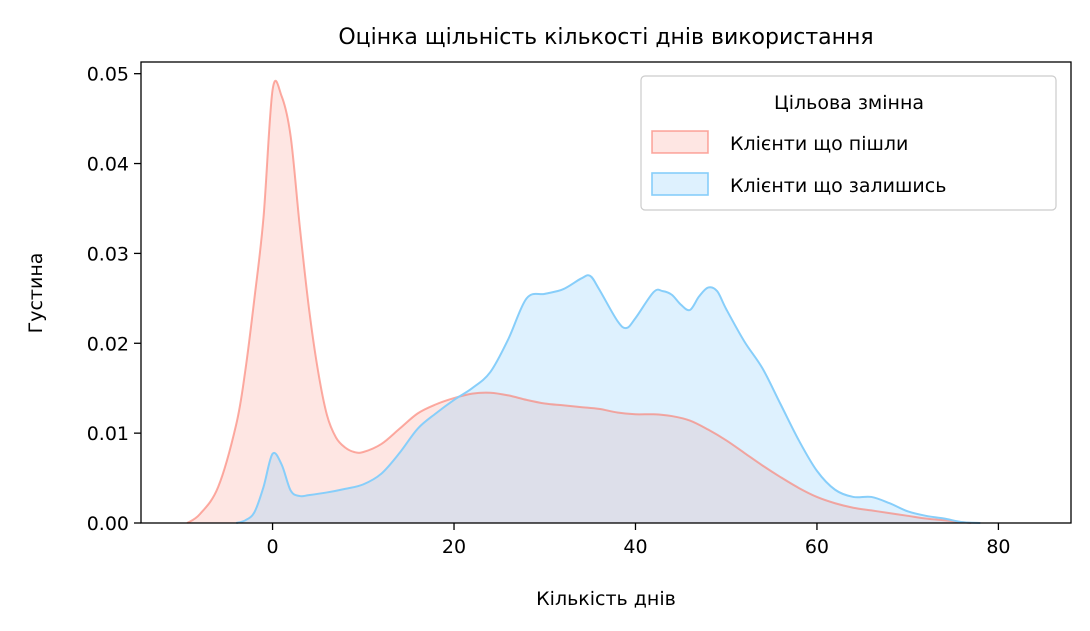 This screenshot has width=1090, height=631. I want to click on y-tick-label: 0.03, so click(108, 254).